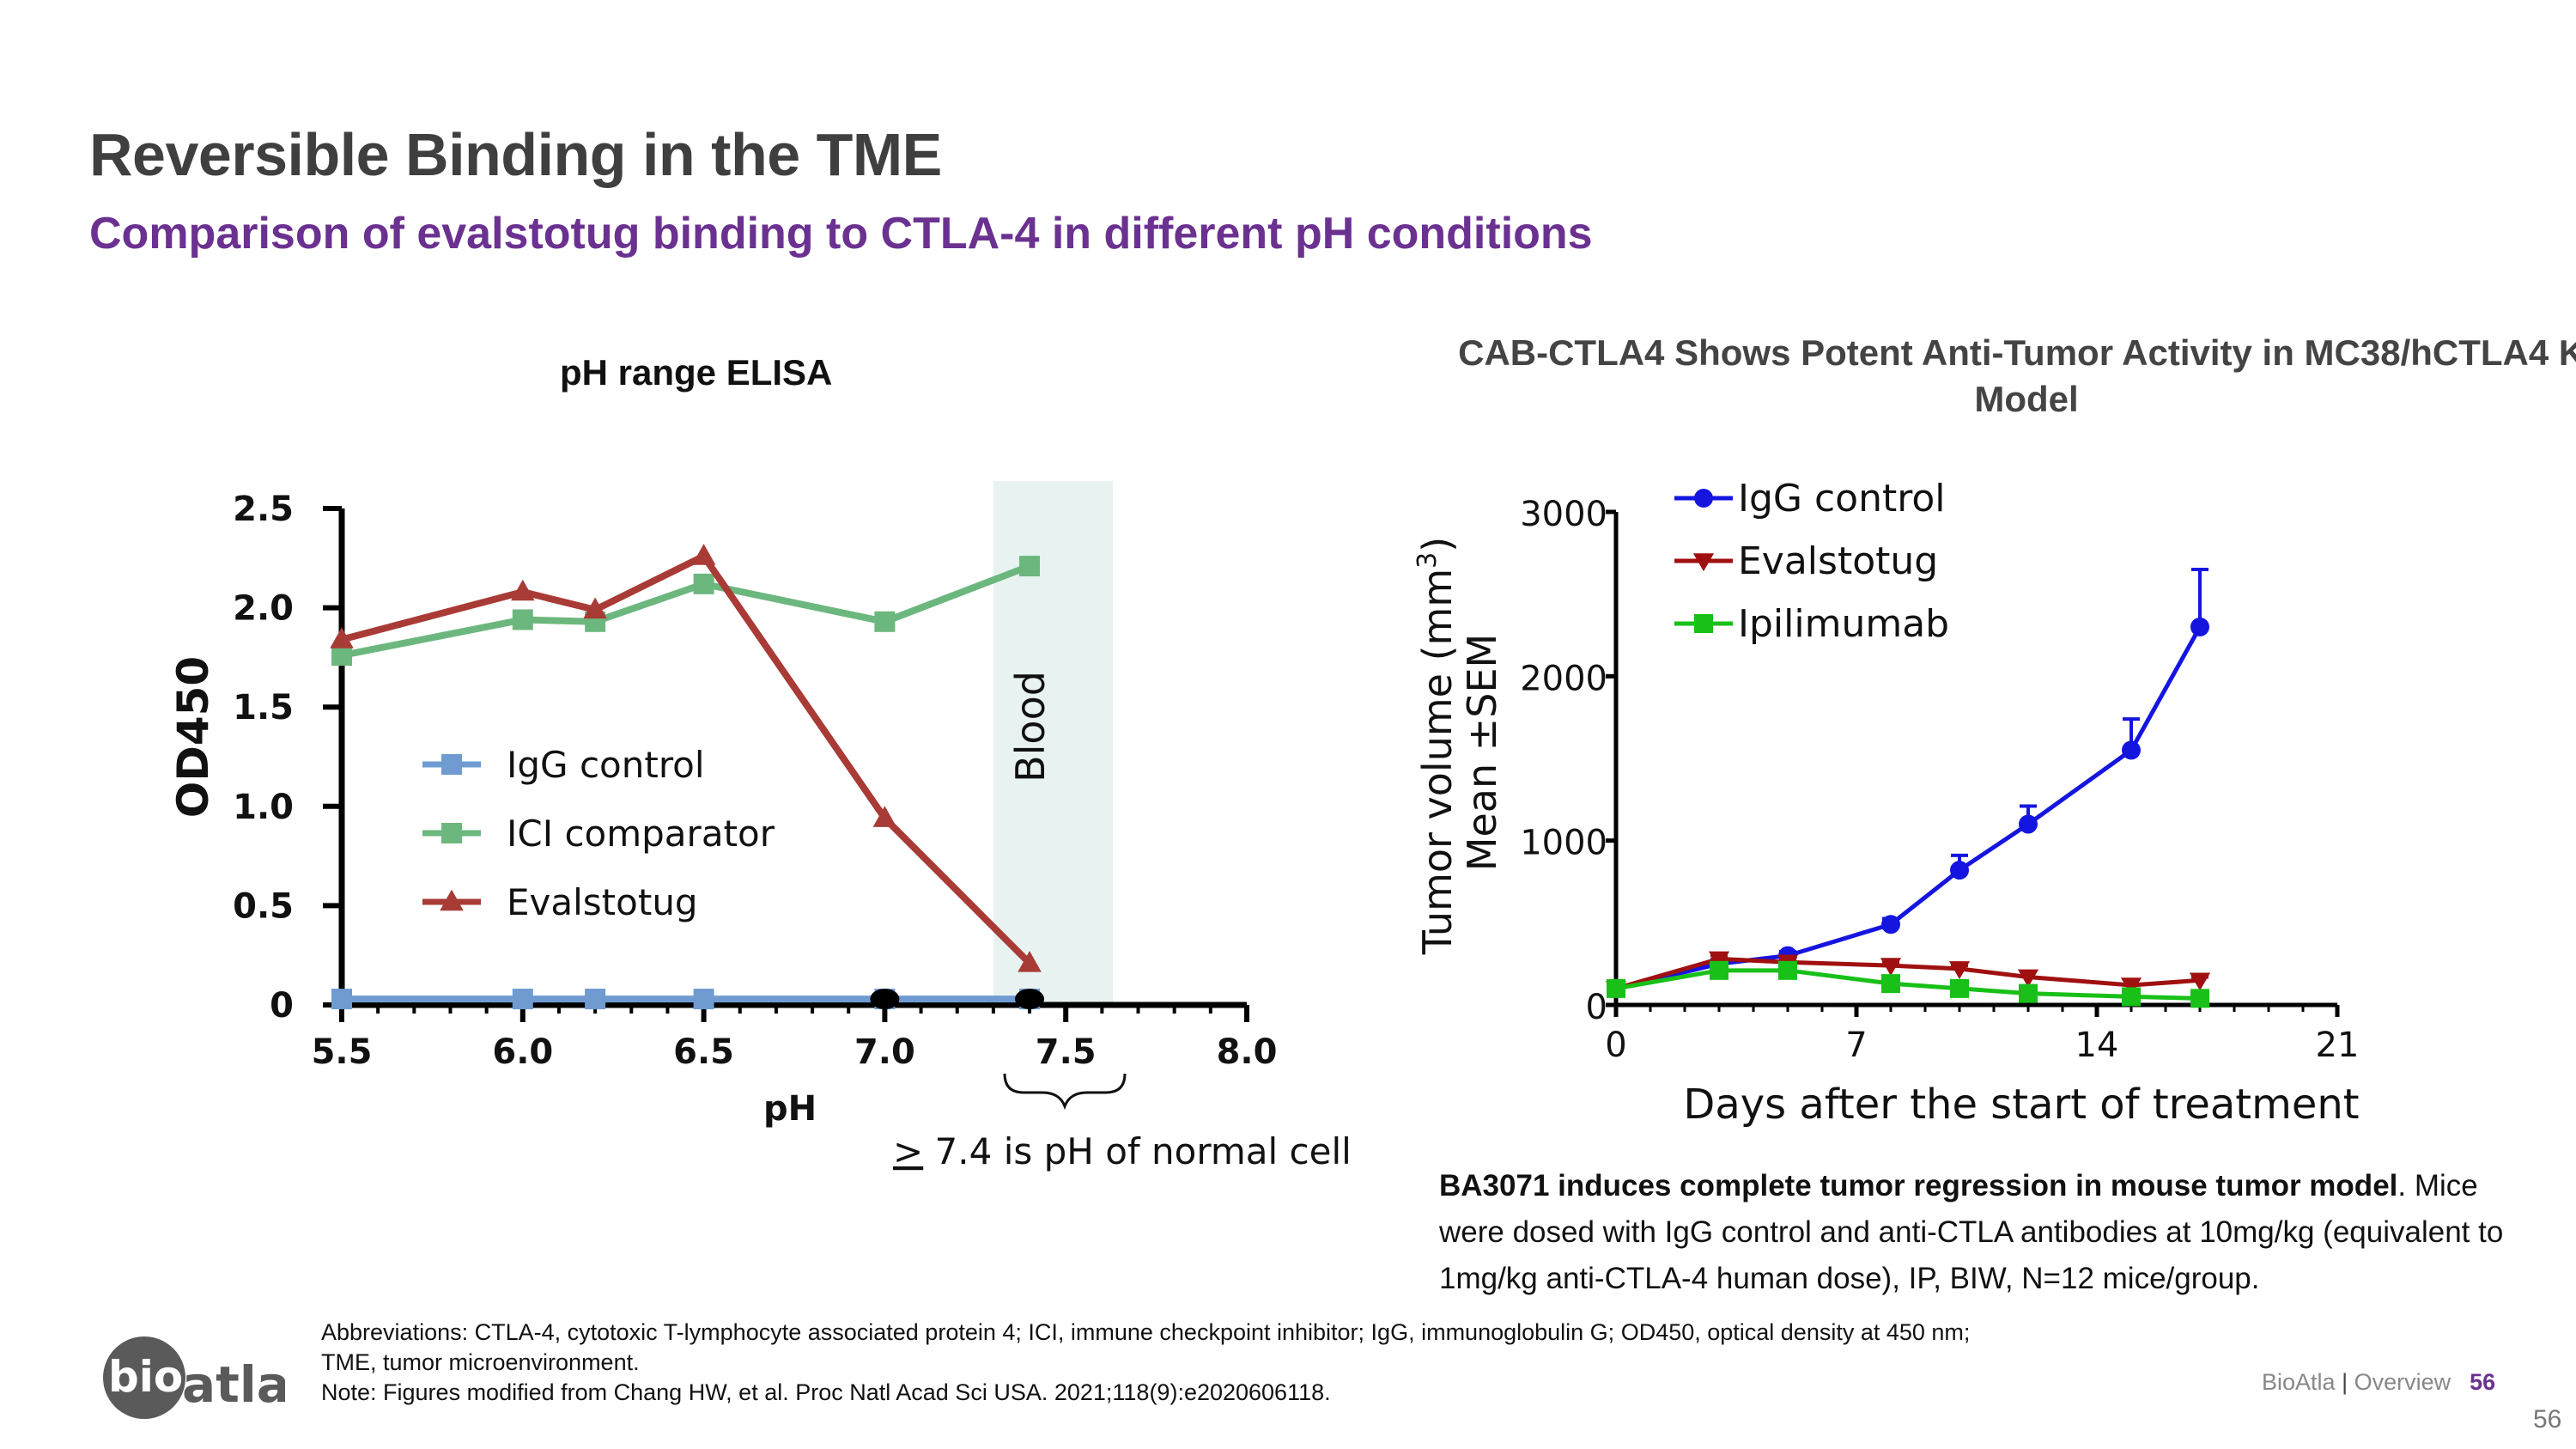 The height and width of the screenshot is (1449, 2576). Describe the element at coordinates (1564, 514) in the screenshot. I see `y-tick-label: 3000` at that location.